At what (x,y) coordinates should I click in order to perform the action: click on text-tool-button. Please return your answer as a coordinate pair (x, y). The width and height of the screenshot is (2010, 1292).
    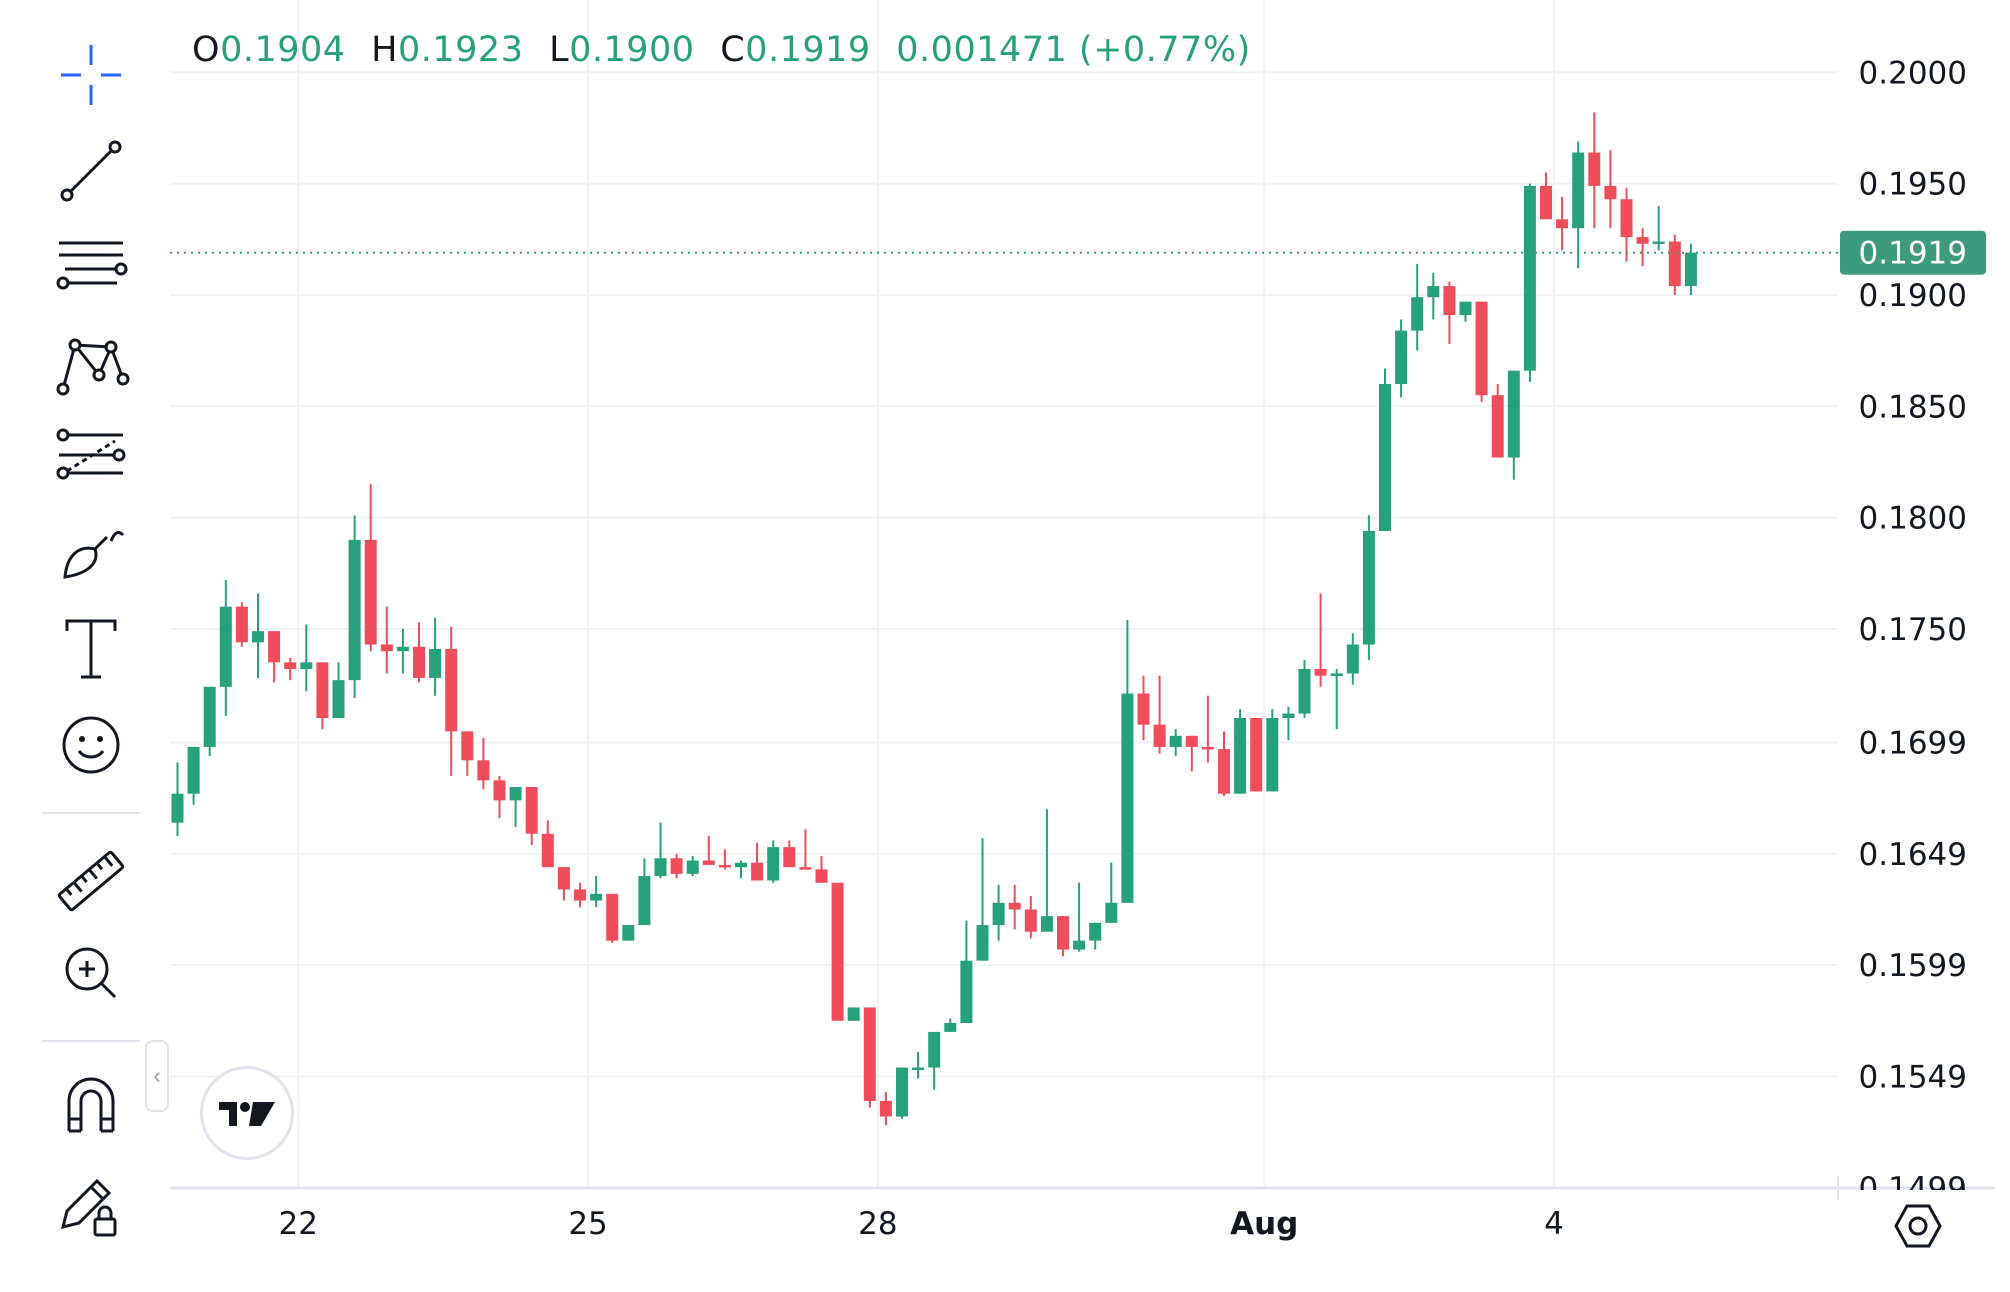
    Looking at the image, I should click on (91, 649).